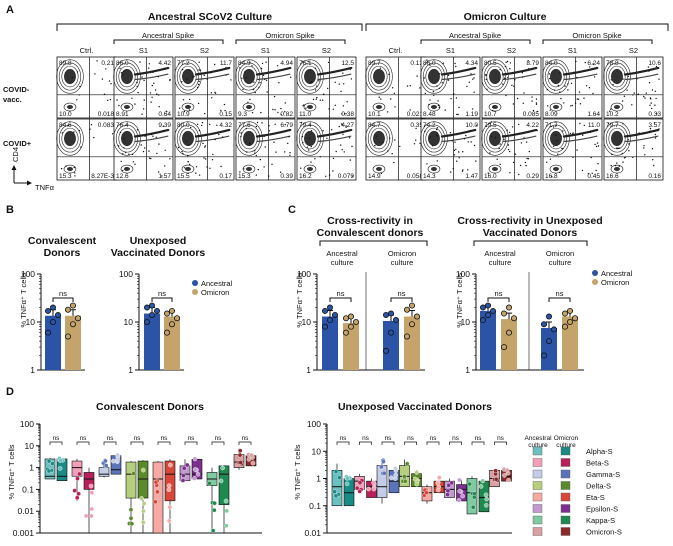 The height and width of the screenshot is (546, 673). Describe the element at coordinates (531, 114) in the screenshot. I see `facs-quadrant-lower-right: 0.085` at that location.